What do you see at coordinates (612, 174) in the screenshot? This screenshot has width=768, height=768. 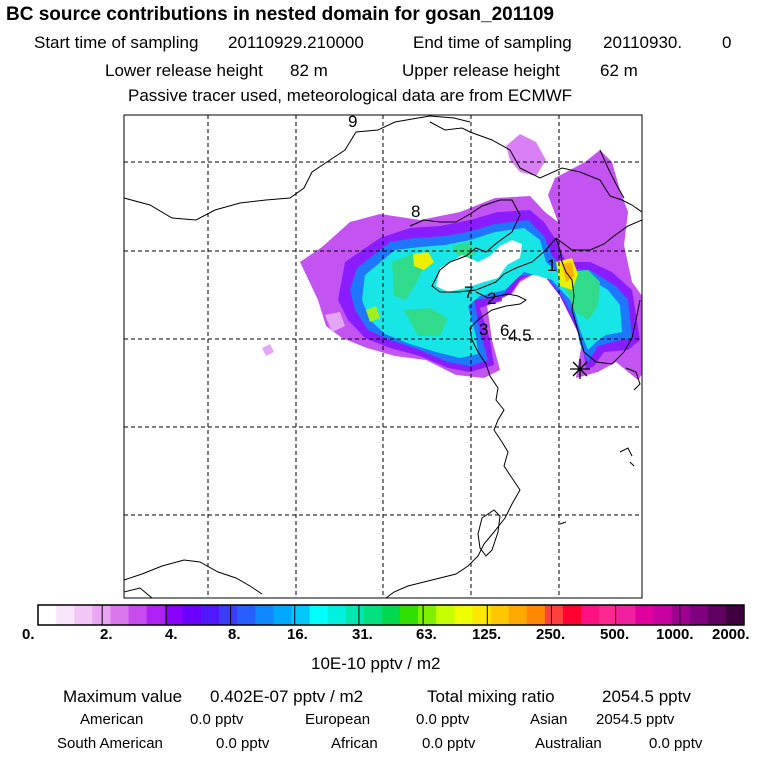 I see `russia-border` at bounding box center [612, 174].